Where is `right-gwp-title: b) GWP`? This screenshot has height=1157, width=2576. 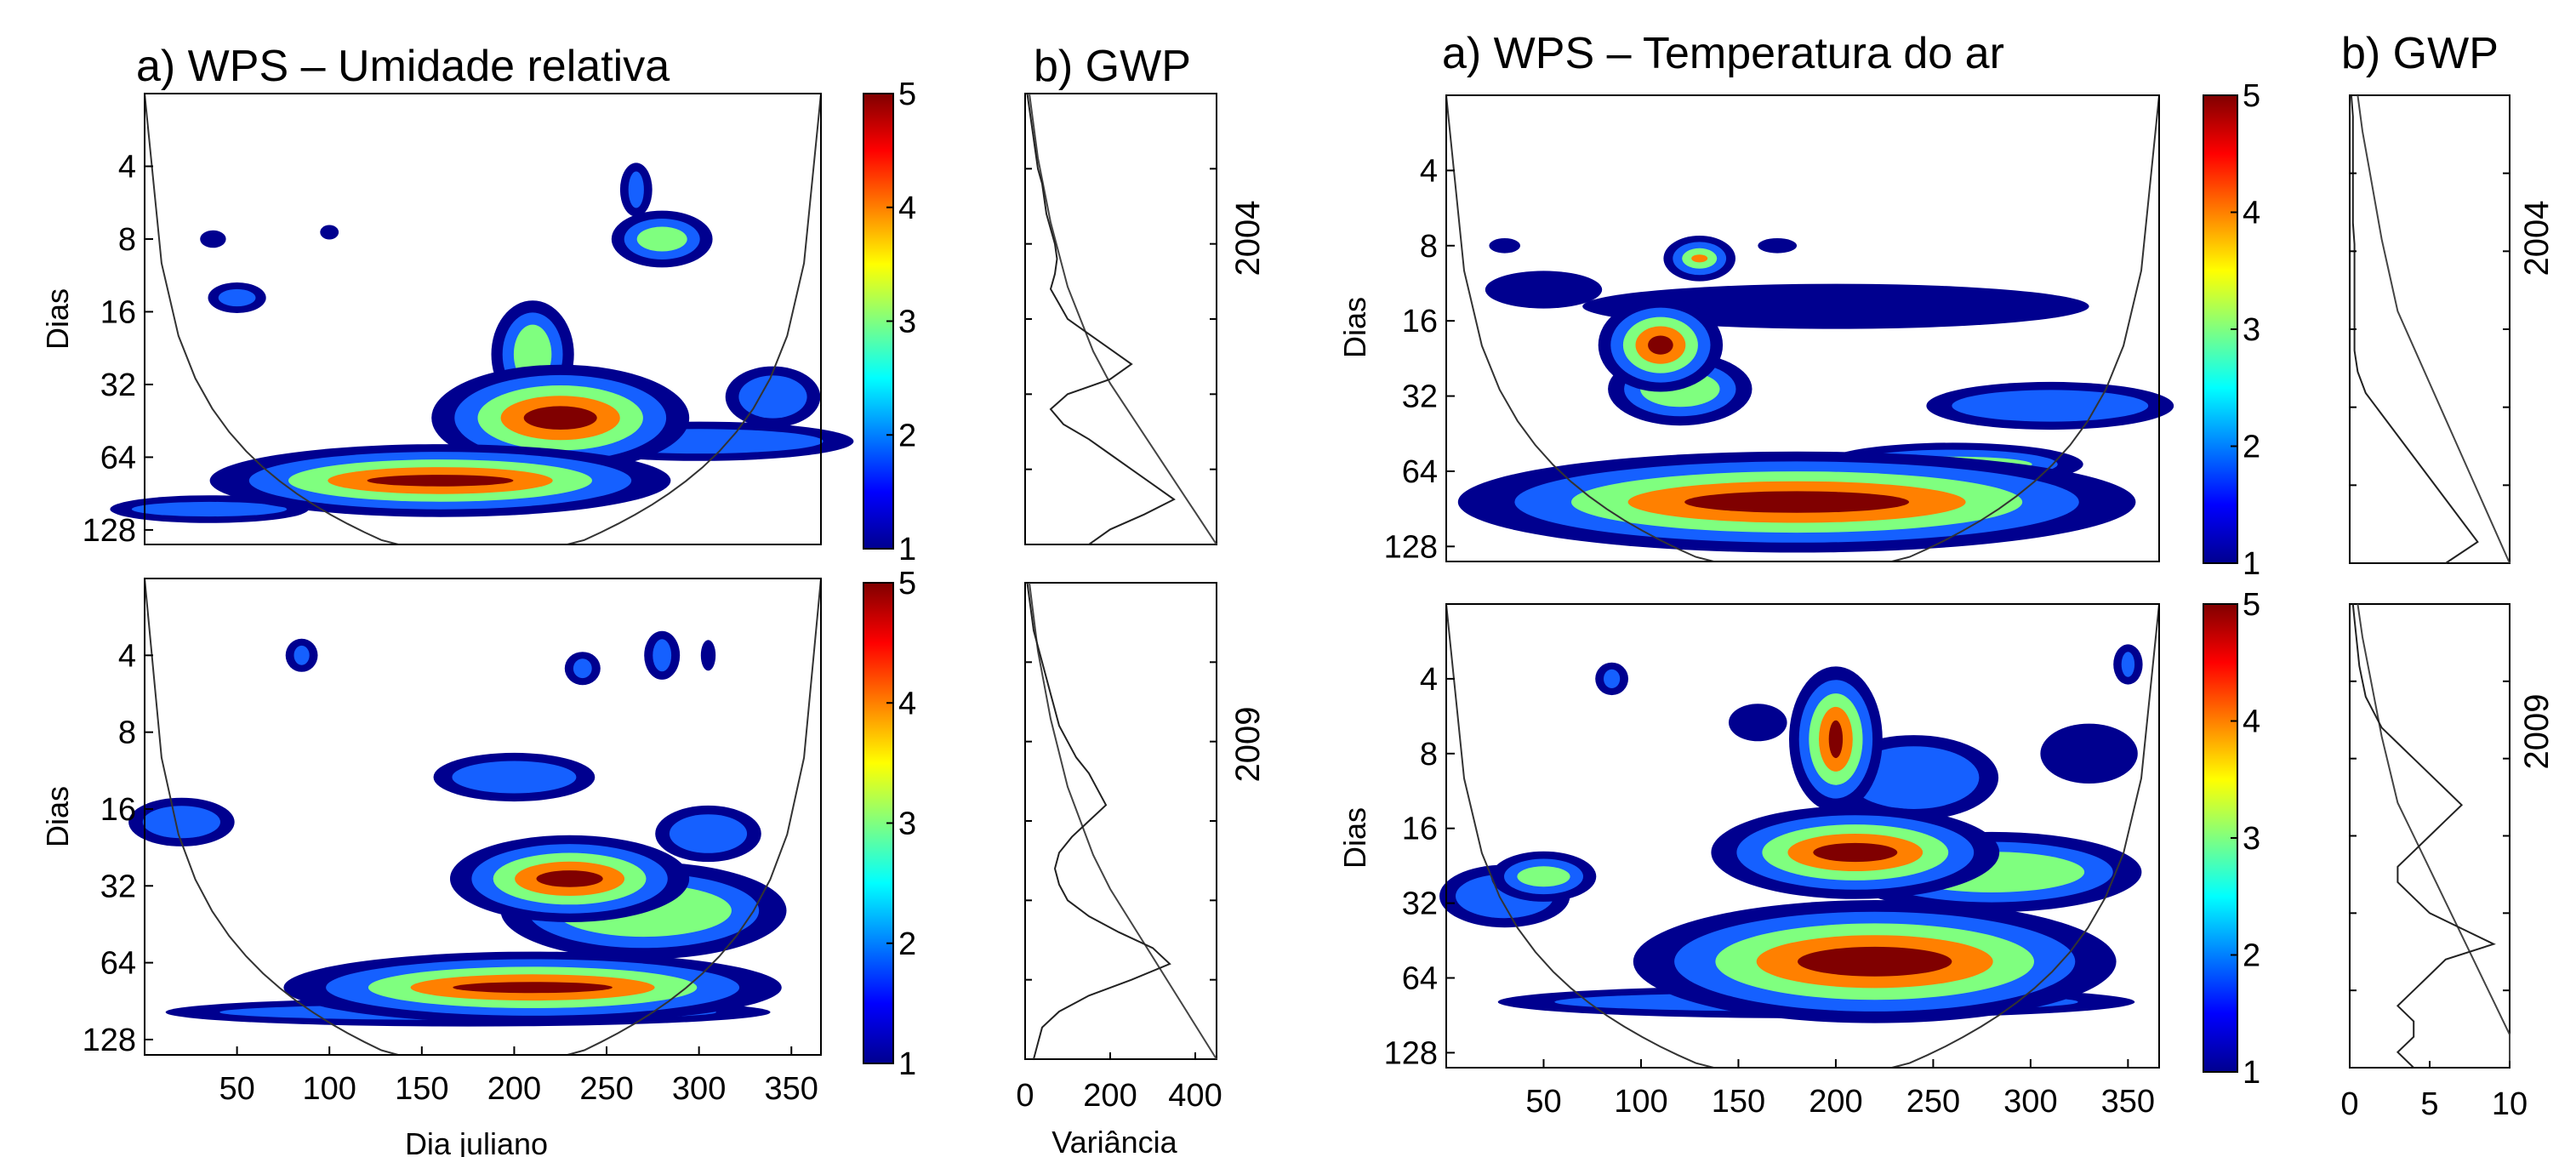
right-gwp-title: b) GWP is located at coordinates (2420, 53).